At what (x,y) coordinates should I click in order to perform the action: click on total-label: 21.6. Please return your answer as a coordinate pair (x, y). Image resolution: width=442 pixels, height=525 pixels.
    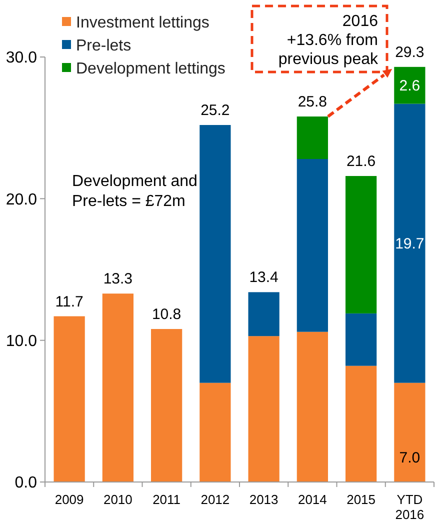
    Looking at the image, I should click on (361, 161).